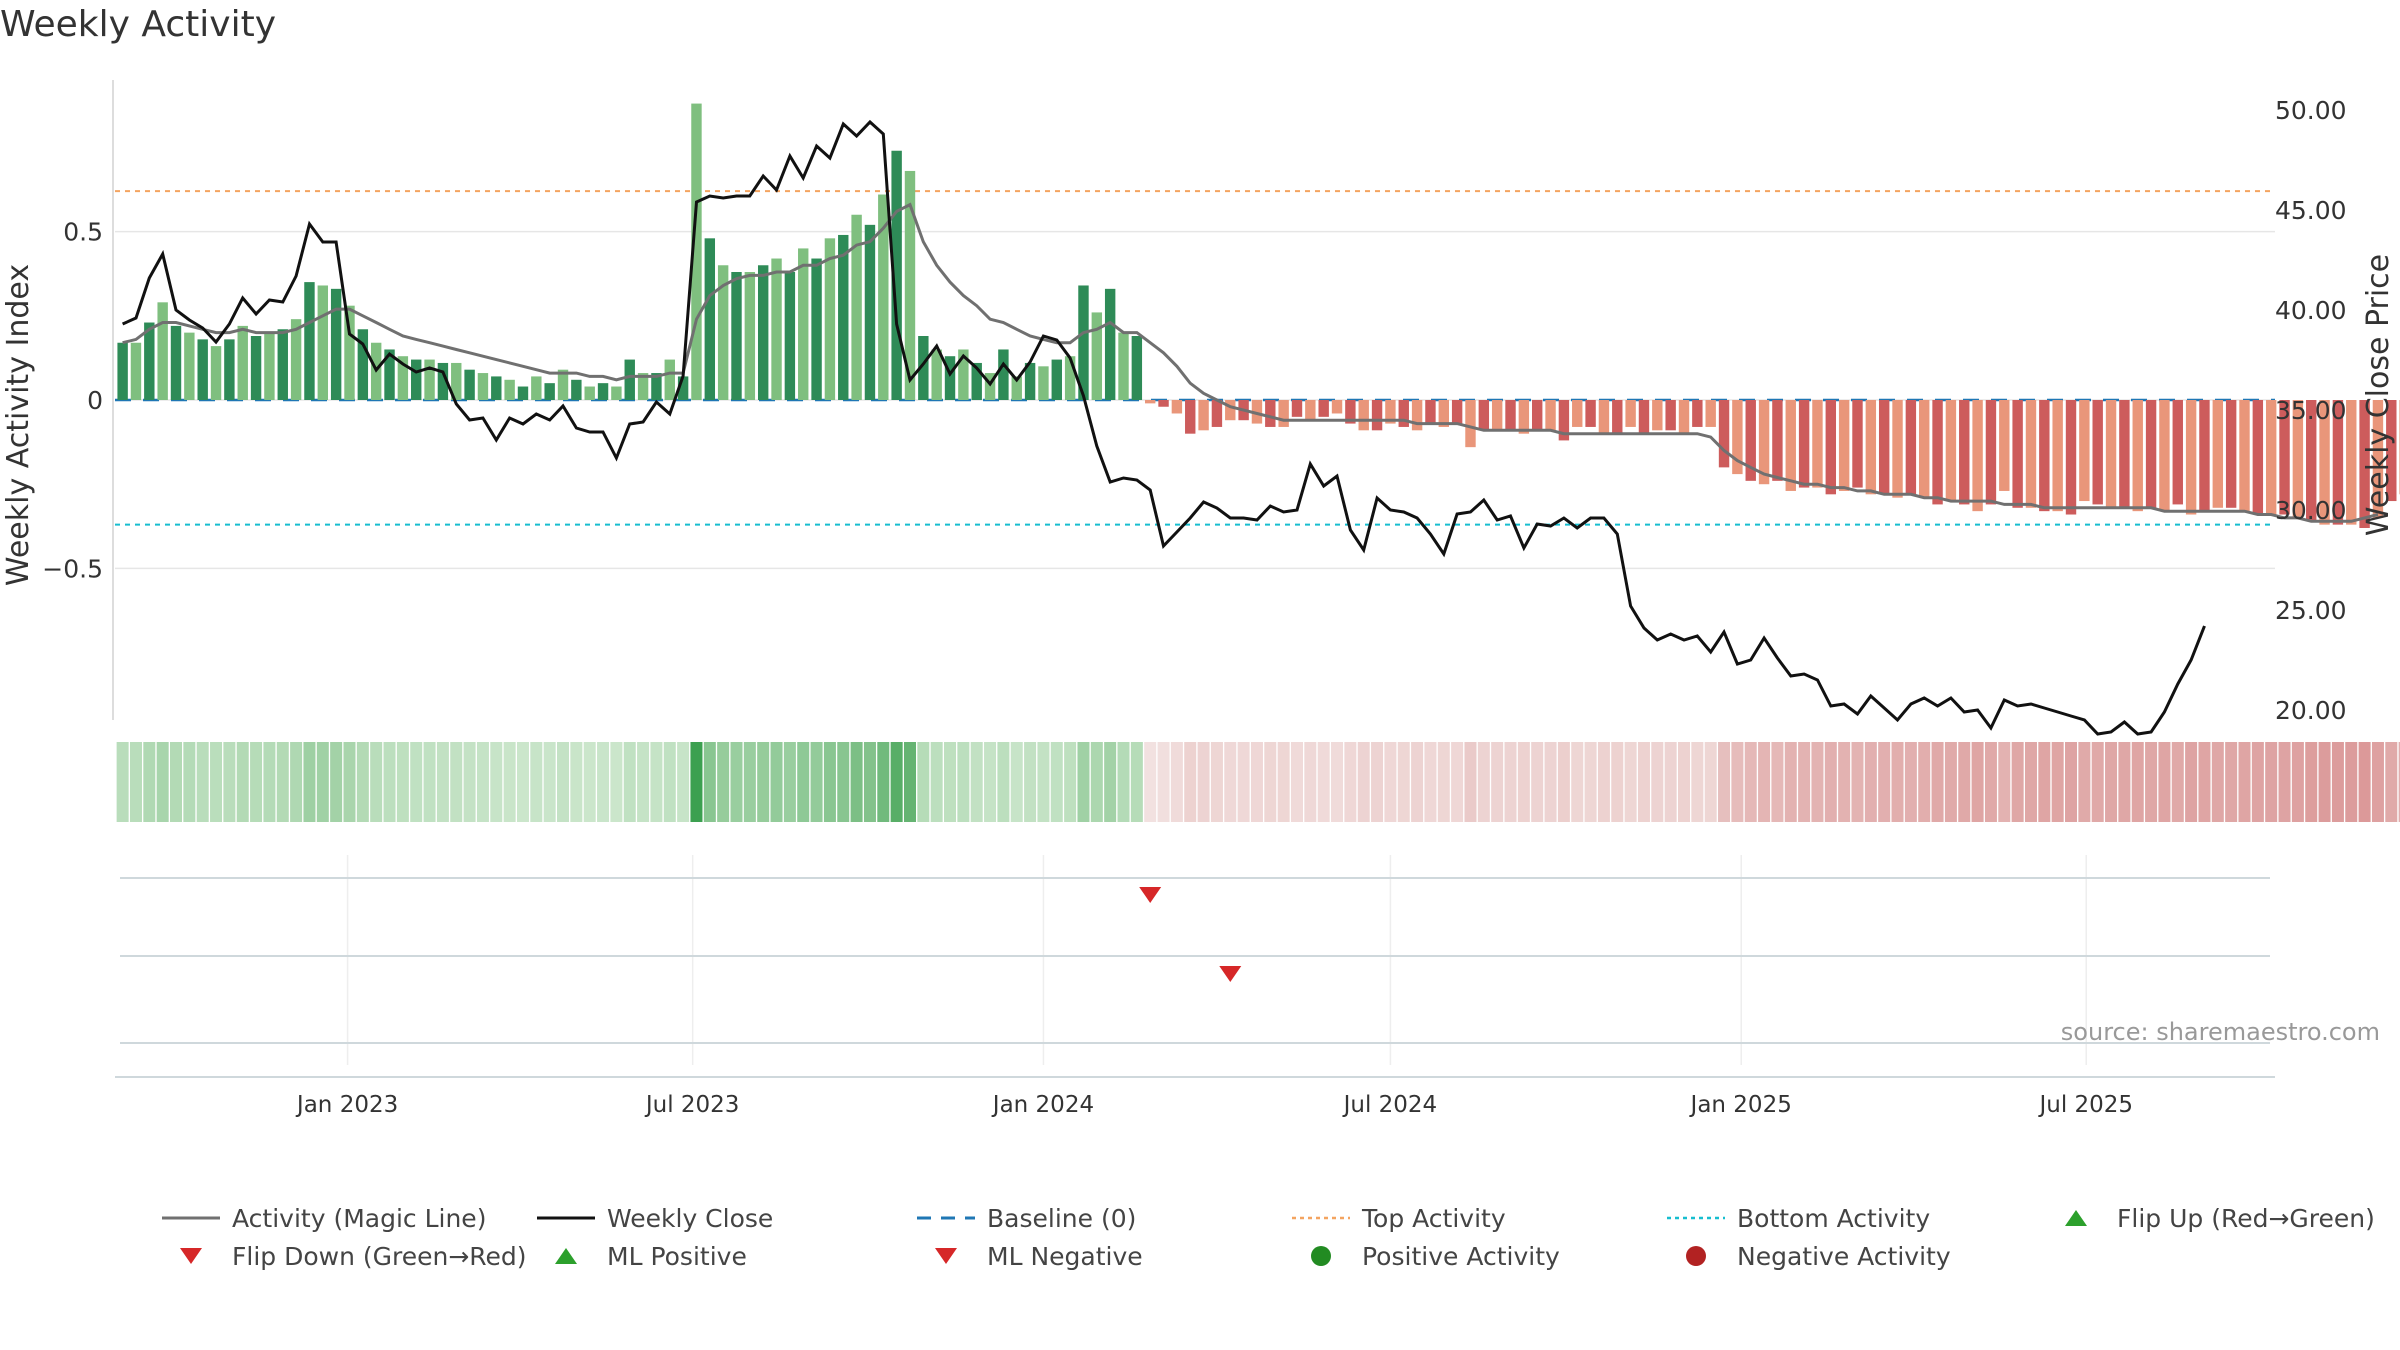 This screenshot has width=2400, height=1350. I want to click on legend-item: ML Positive, so click(641, 1256).